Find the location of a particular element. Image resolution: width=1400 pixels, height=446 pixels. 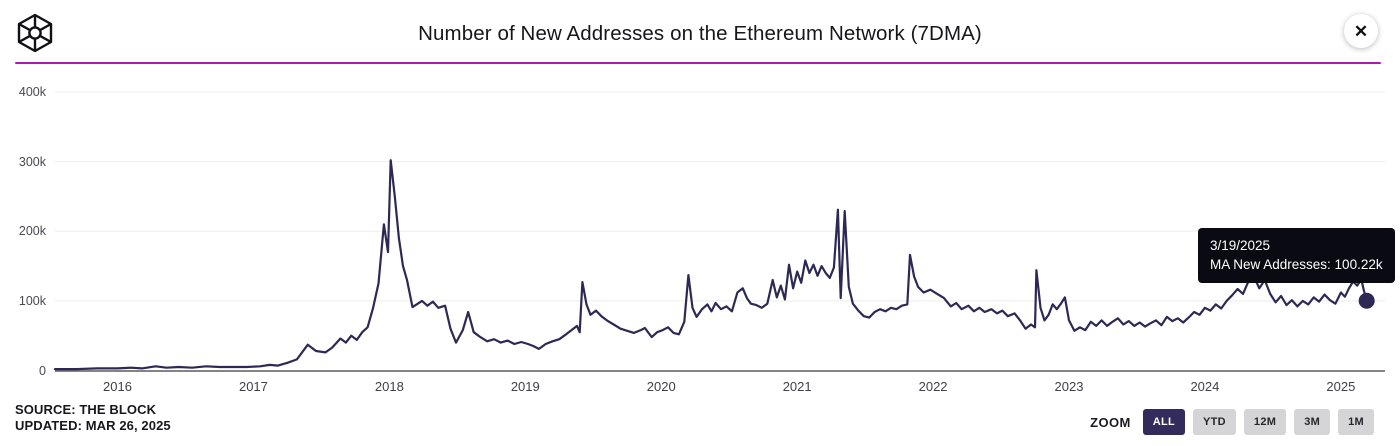

header-divider is located at coordinates (698, 63).